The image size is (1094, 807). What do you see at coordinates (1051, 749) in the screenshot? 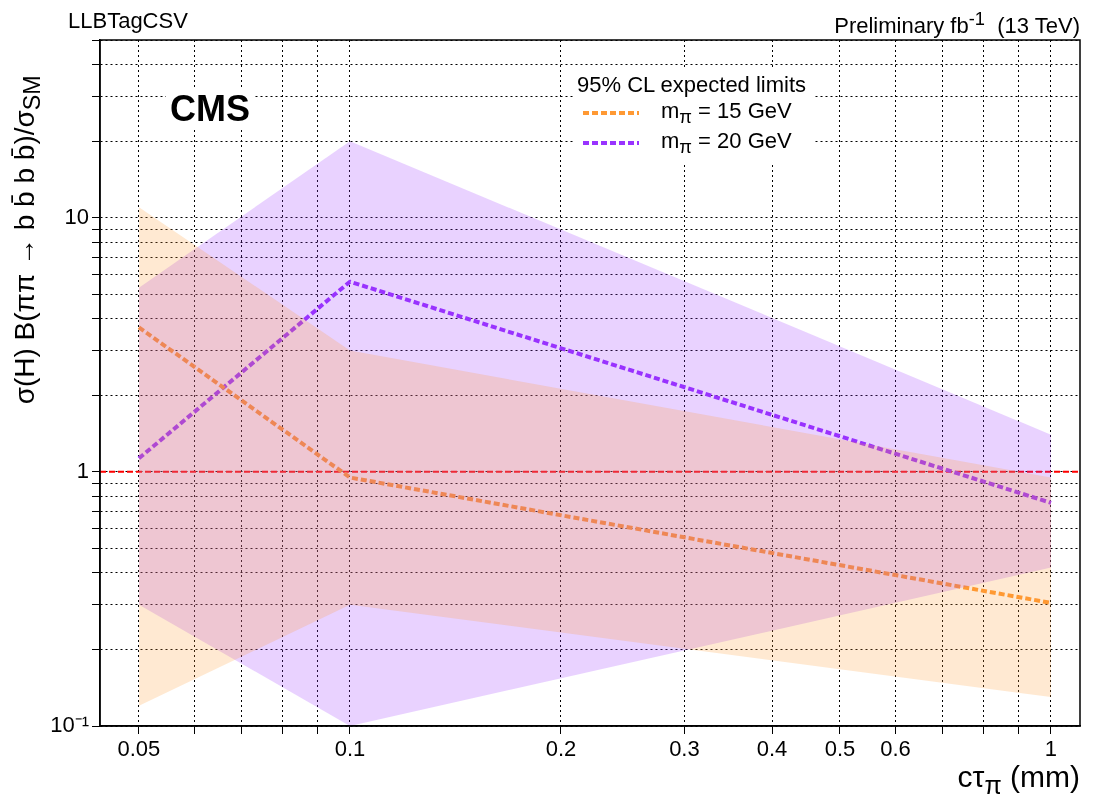
I see `x-tick-label: 1` at bounding box center [1051, 749].